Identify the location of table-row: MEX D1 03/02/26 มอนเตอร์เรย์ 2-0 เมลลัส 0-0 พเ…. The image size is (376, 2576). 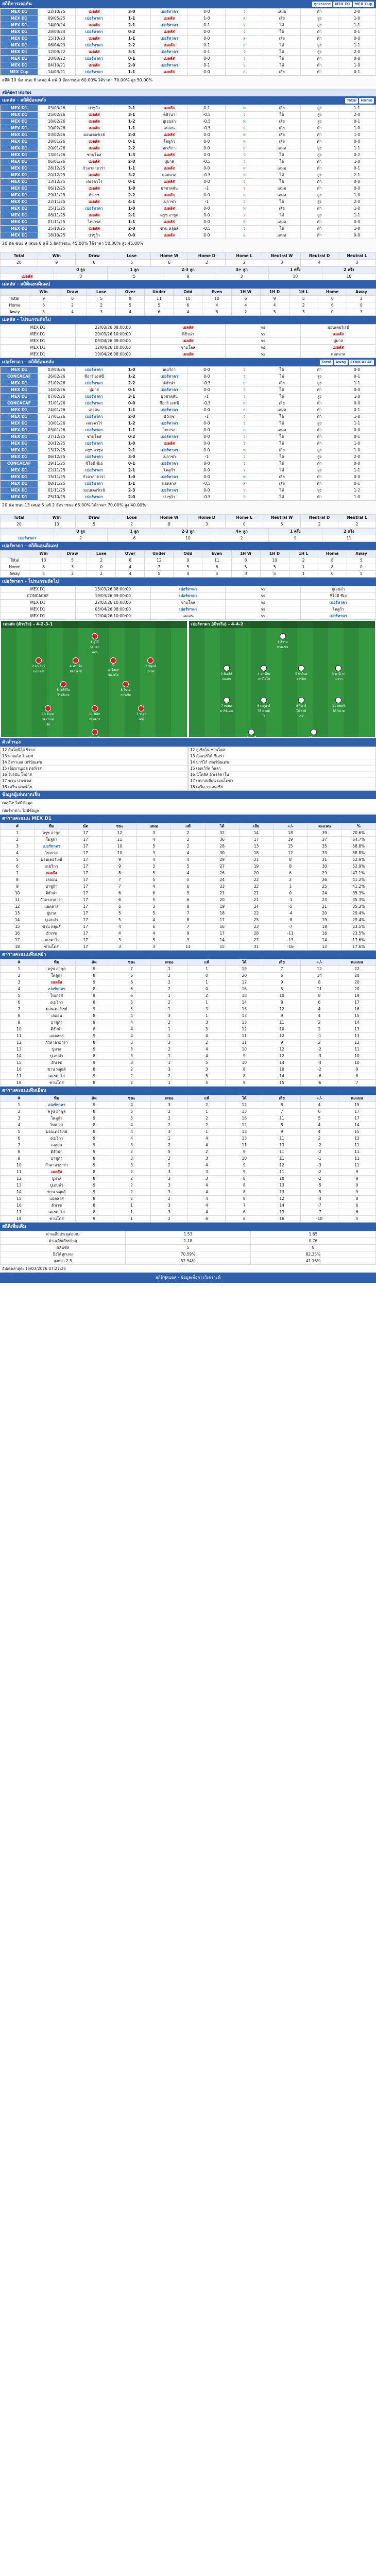
(188, 135).